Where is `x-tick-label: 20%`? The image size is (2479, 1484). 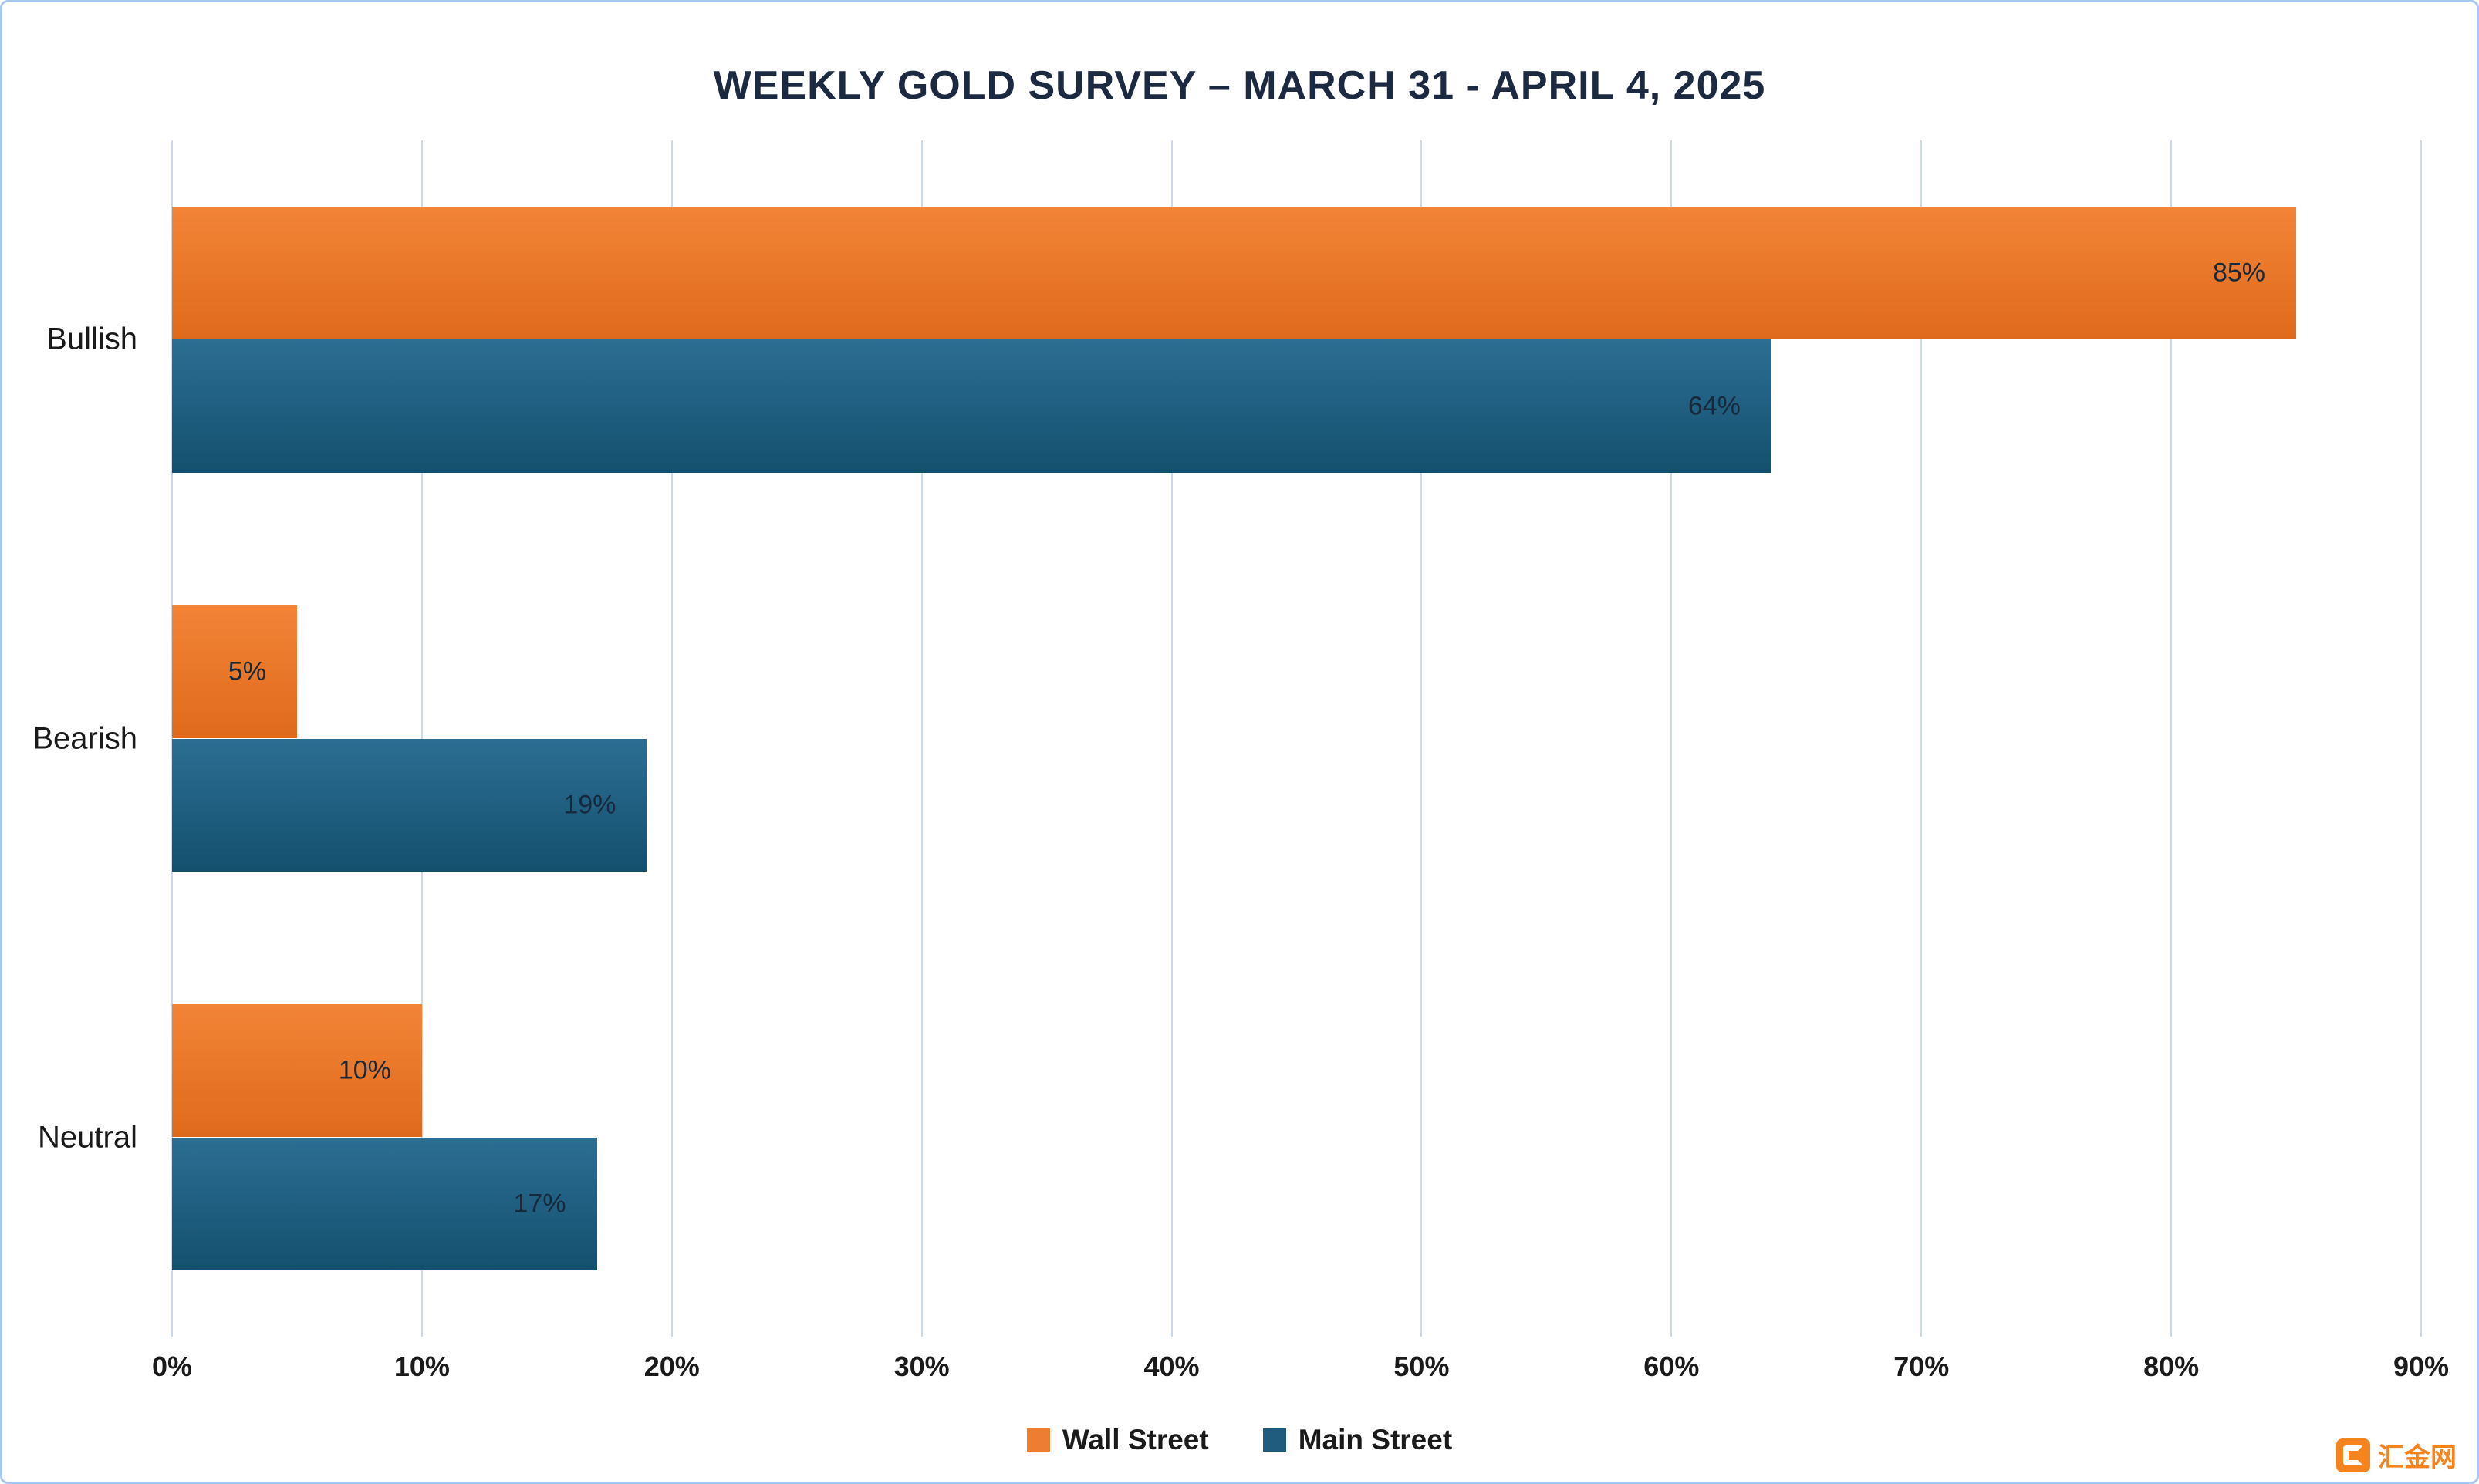 x-tick-label: 20% is located at coordinates (671, 1366).